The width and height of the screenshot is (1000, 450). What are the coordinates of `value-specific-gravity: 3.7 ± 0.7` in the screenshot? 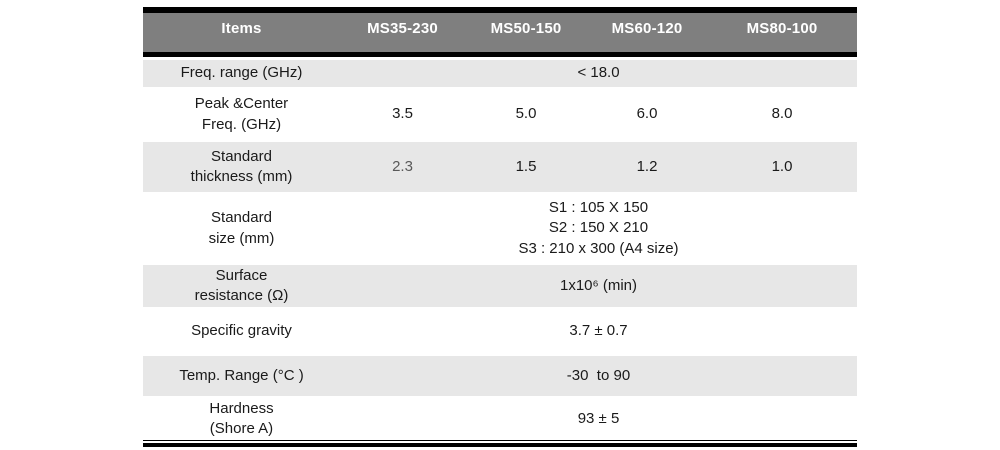 It's located at (598, 331).